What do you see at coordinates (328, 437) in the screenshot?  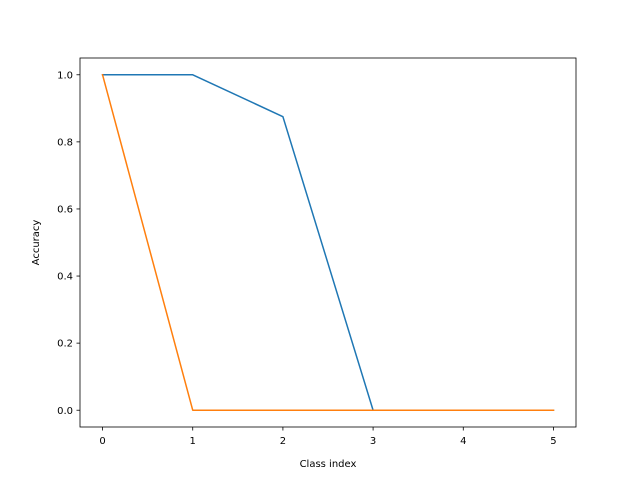 I see `x-axis-ticks: 0 1 2 3 4 5` at bounding box center [328, 437].